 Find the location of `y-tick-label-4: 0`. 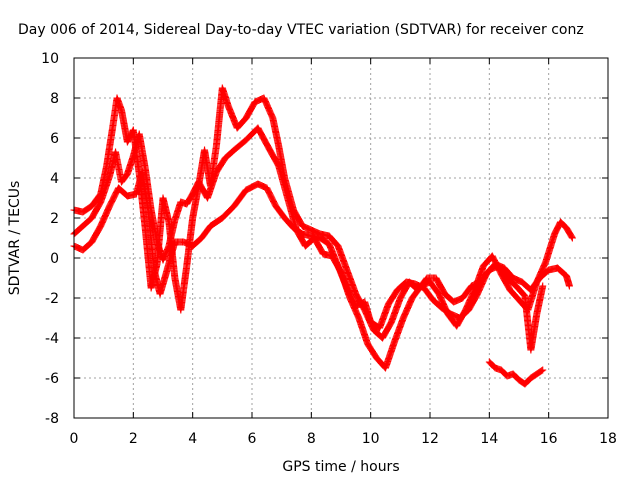

y-tick-label-4: 0 is located at coordinates (54, 259).